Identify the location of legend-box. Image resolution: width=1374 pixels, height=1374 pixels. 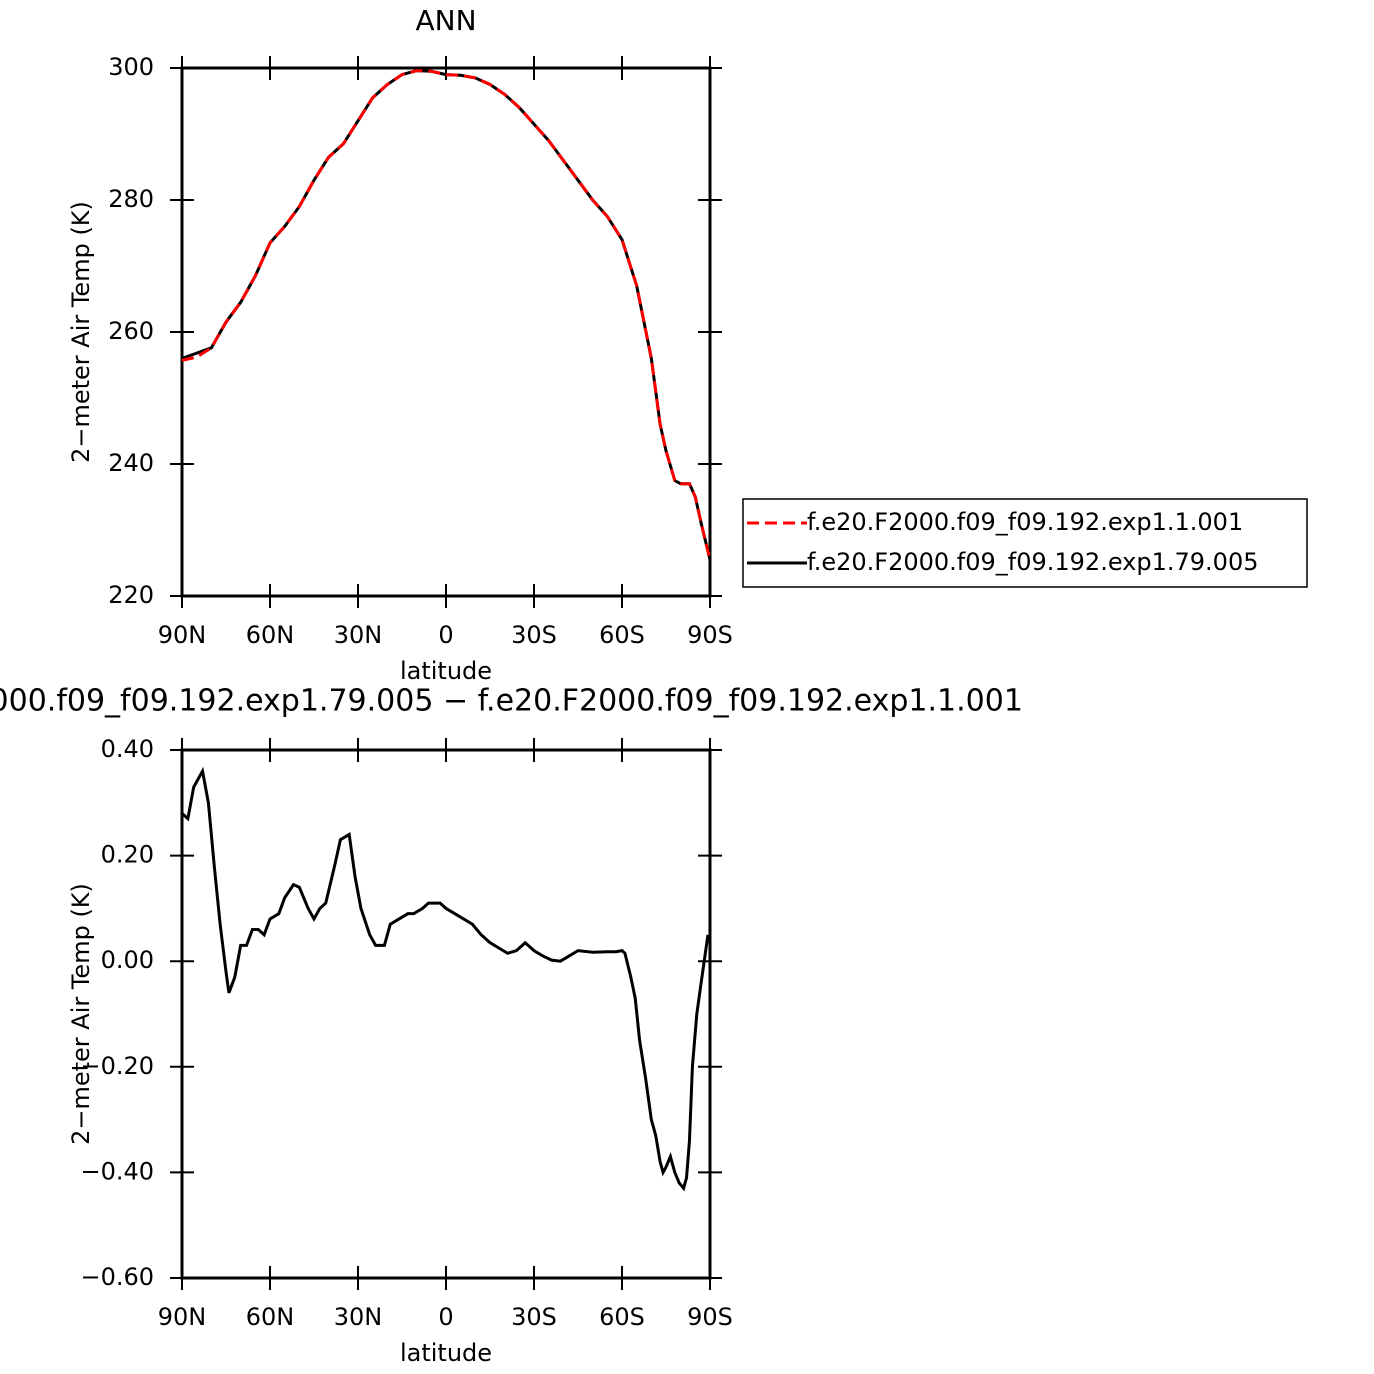
(1025, 543).